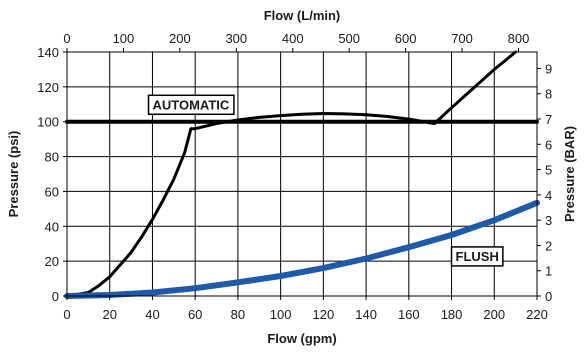 The height and width of the screenshot is (354, 584). Describe the element at coordinates (349, 38) in the screenshot. I see `x-top-tick-label: 500` at that location.